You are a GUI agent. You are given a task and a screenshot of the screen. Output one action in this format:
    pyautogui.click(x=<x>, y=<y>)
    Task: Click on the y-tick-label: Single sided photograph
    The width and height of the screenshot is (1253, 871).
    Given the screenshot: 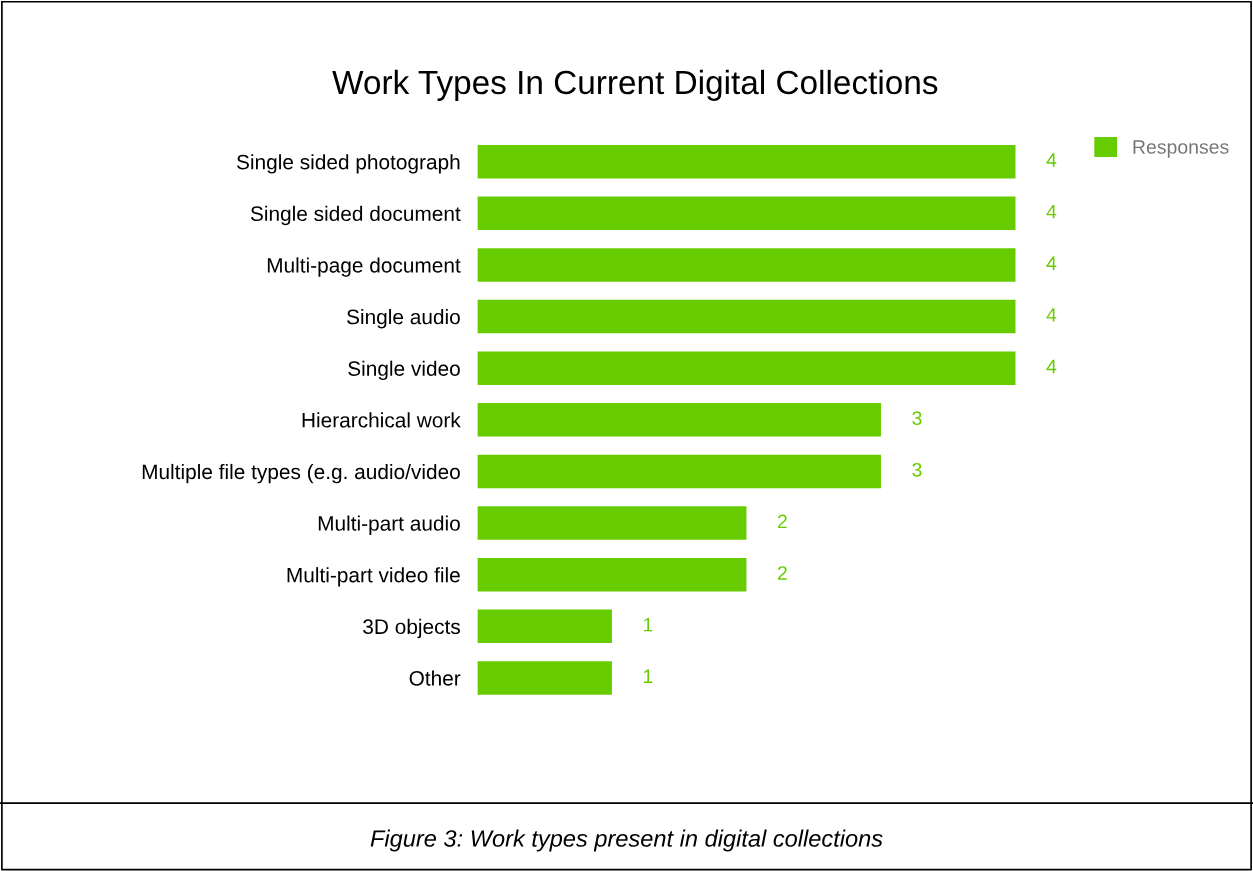 What is the action you would take?
    pyautogui.click(x=348, y=164)
    